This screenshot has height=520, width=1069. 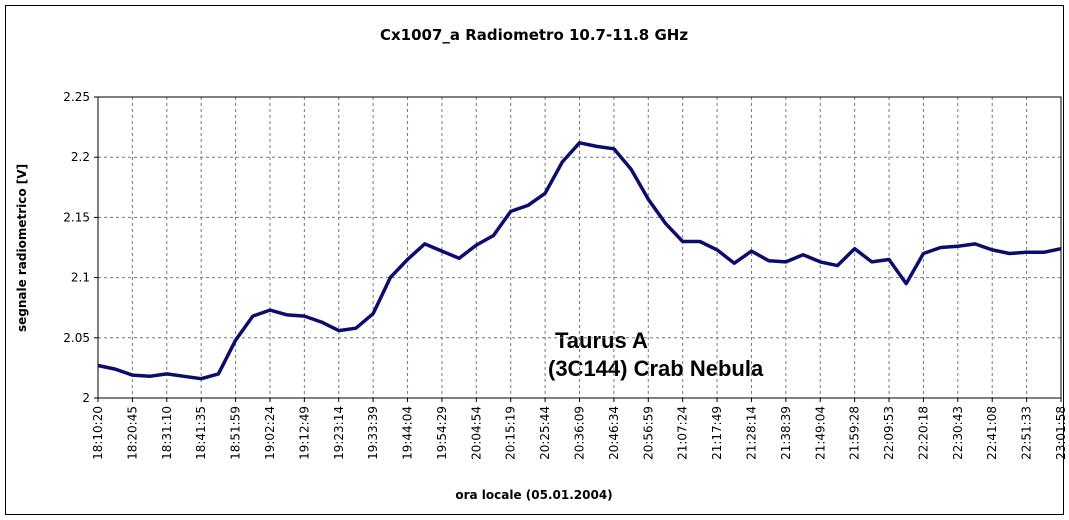 I want to click on x-tick-label: 21:07:24, so click(x=683, y=433).